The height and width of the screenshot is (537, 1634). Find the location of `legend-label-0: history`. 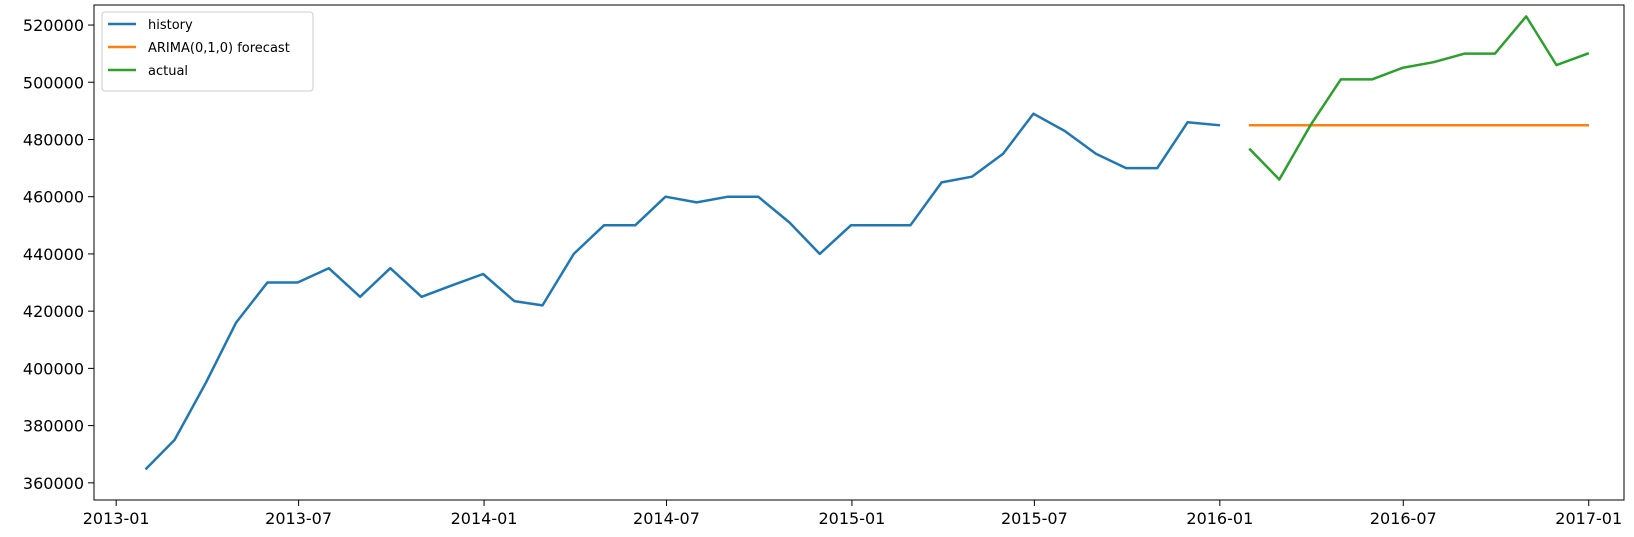

legend-label-0: history is located at coordinates (170, 25).